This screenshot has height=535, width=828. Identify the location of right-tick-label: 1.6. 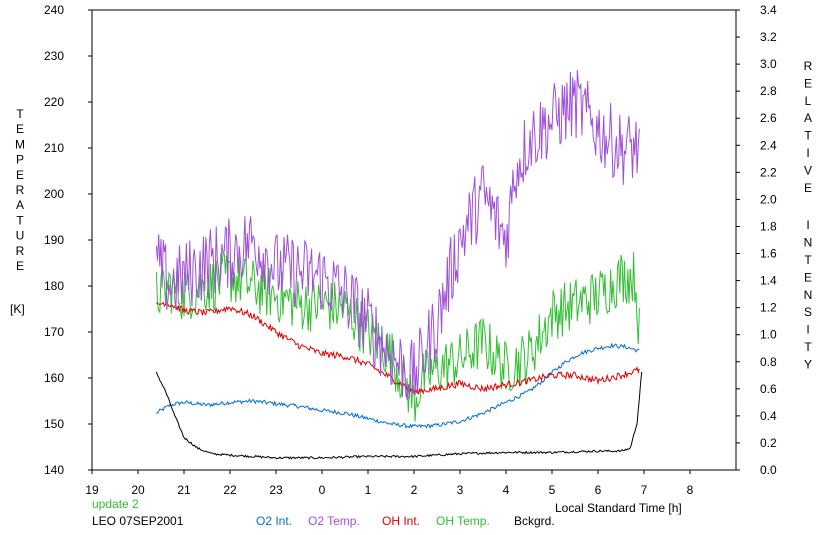
(768, 254).